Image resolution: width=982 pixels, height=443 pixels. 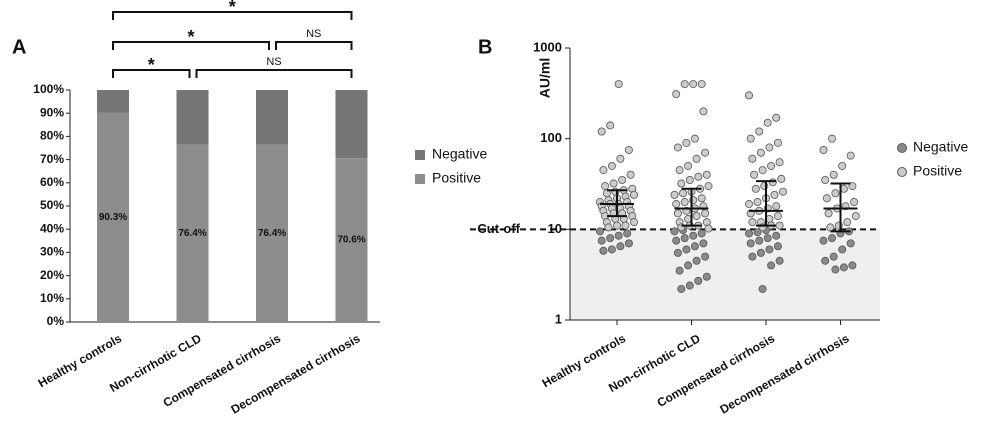 What do you see at coordinates (545, 78) in the screenshot?
I see `y-axis-label: AU/ml` at bounding box center [545, 78].